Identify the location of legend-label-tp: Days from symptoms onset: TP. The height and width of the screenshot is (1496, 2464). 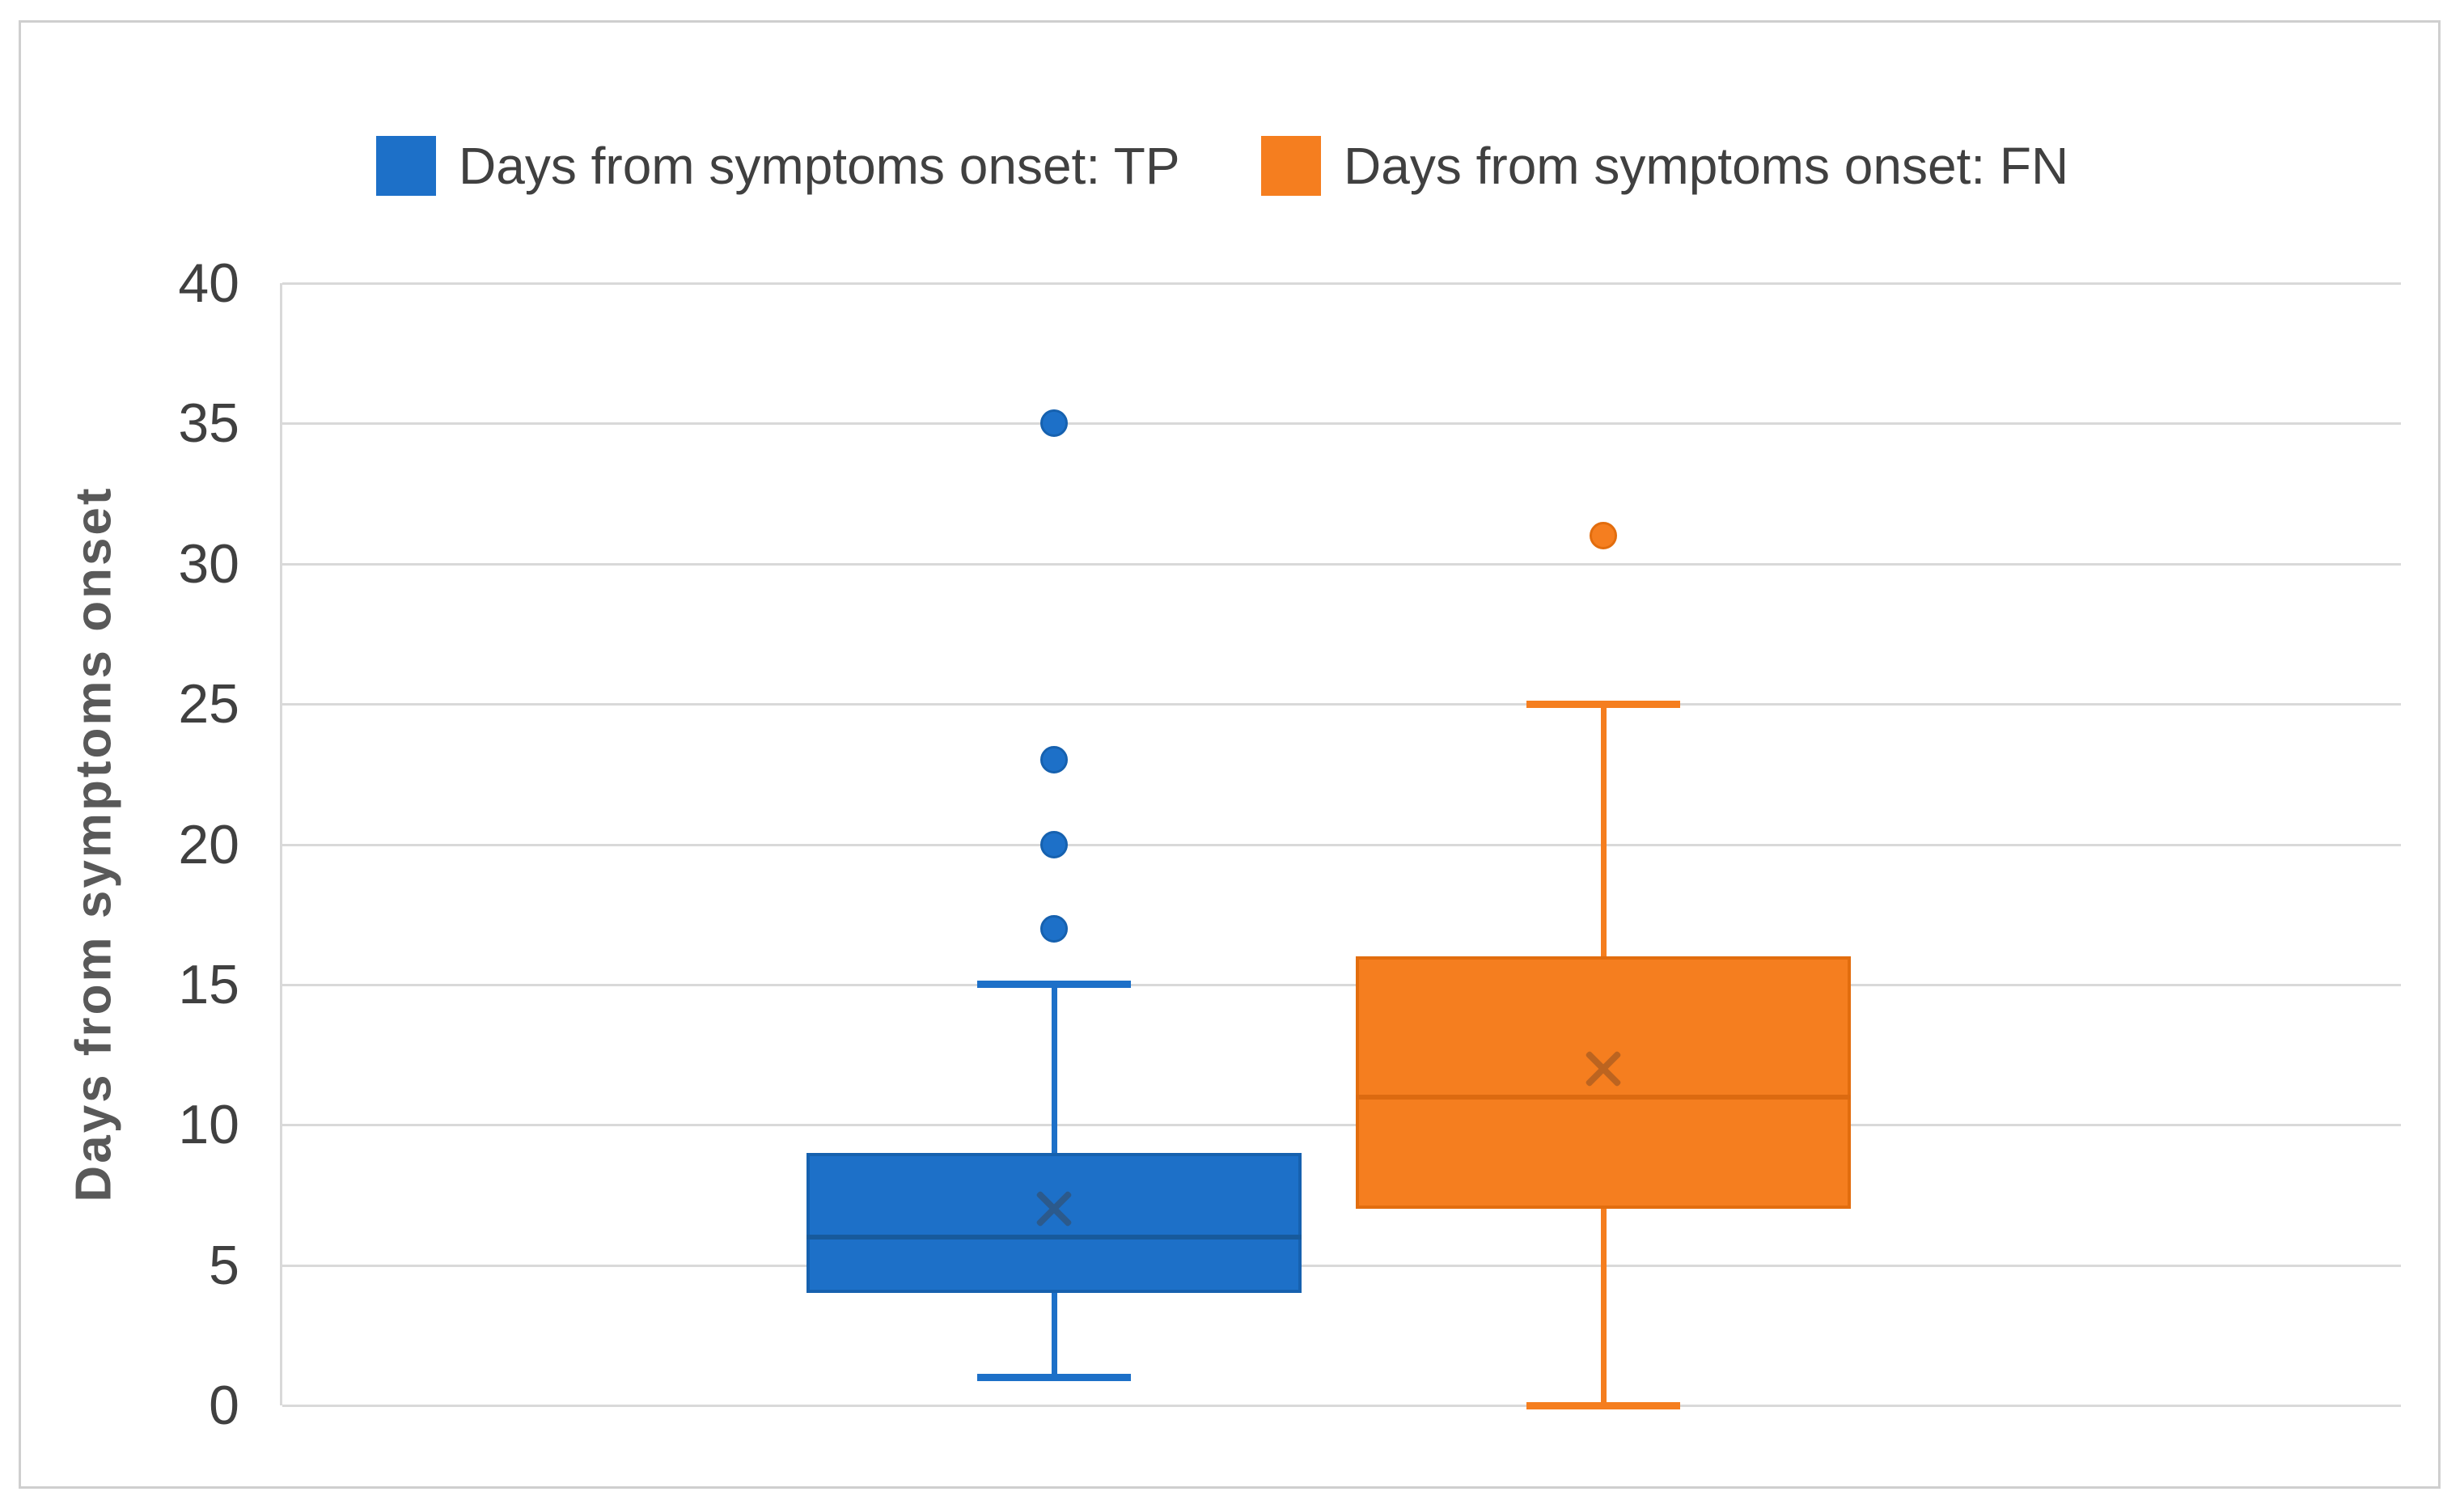
(819, 166).